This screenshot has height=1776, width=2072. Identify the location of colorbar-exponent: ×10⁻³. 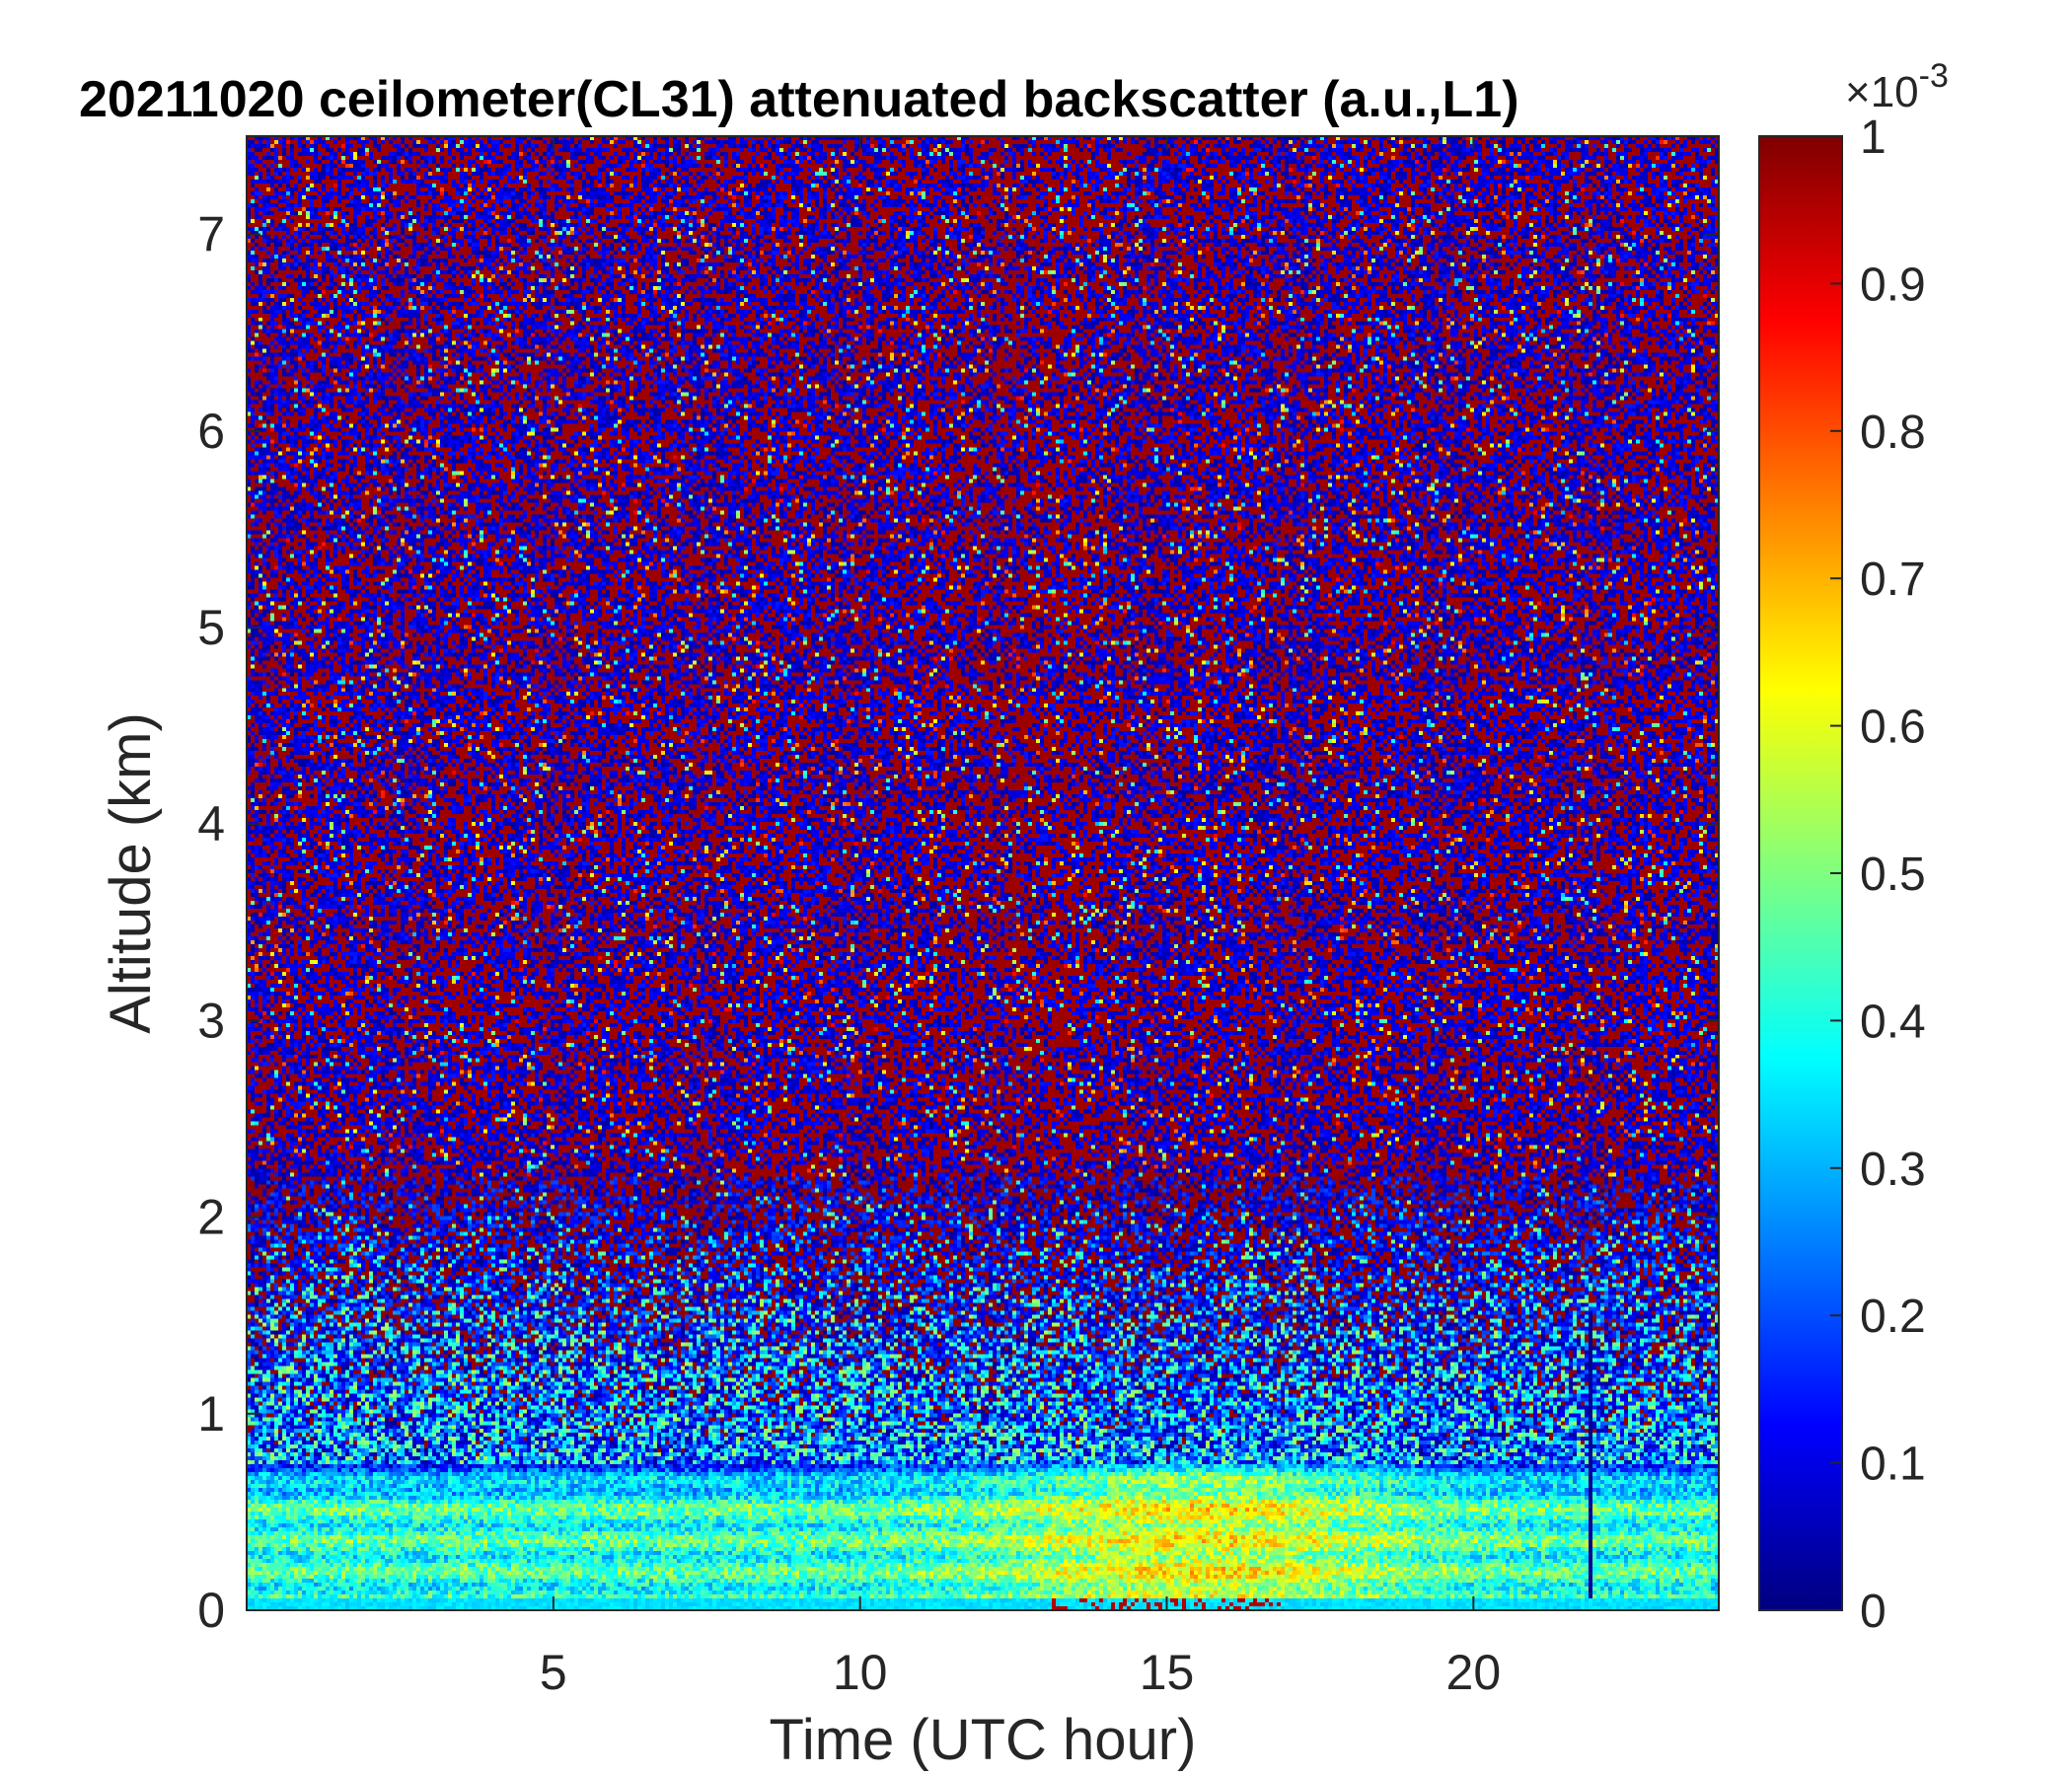
(1897, 86).